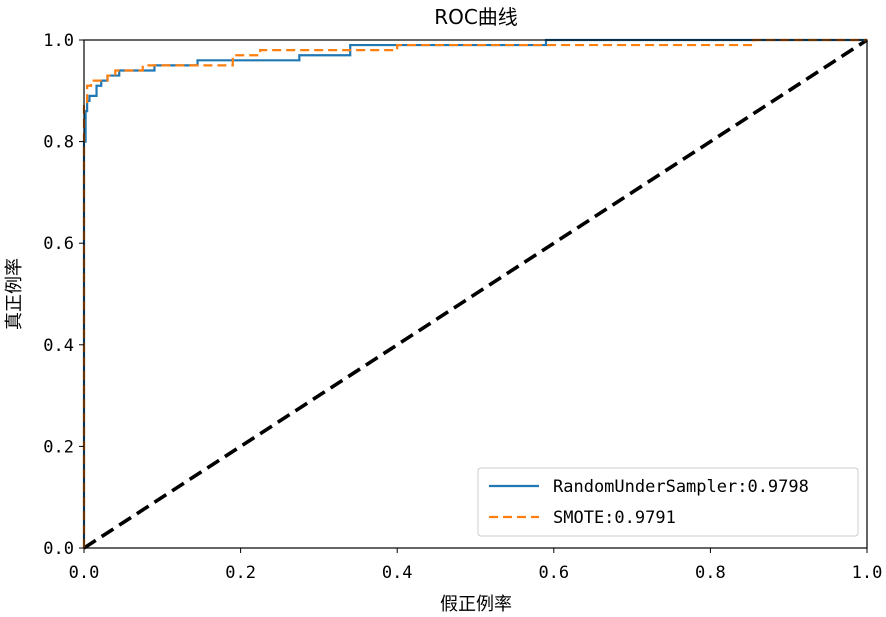 The image size is (886, 617). What do you see at coordinates (397, 573) in the screenshot?
I see `x-tick-label: 0.4` at bounding box center [397, 573].